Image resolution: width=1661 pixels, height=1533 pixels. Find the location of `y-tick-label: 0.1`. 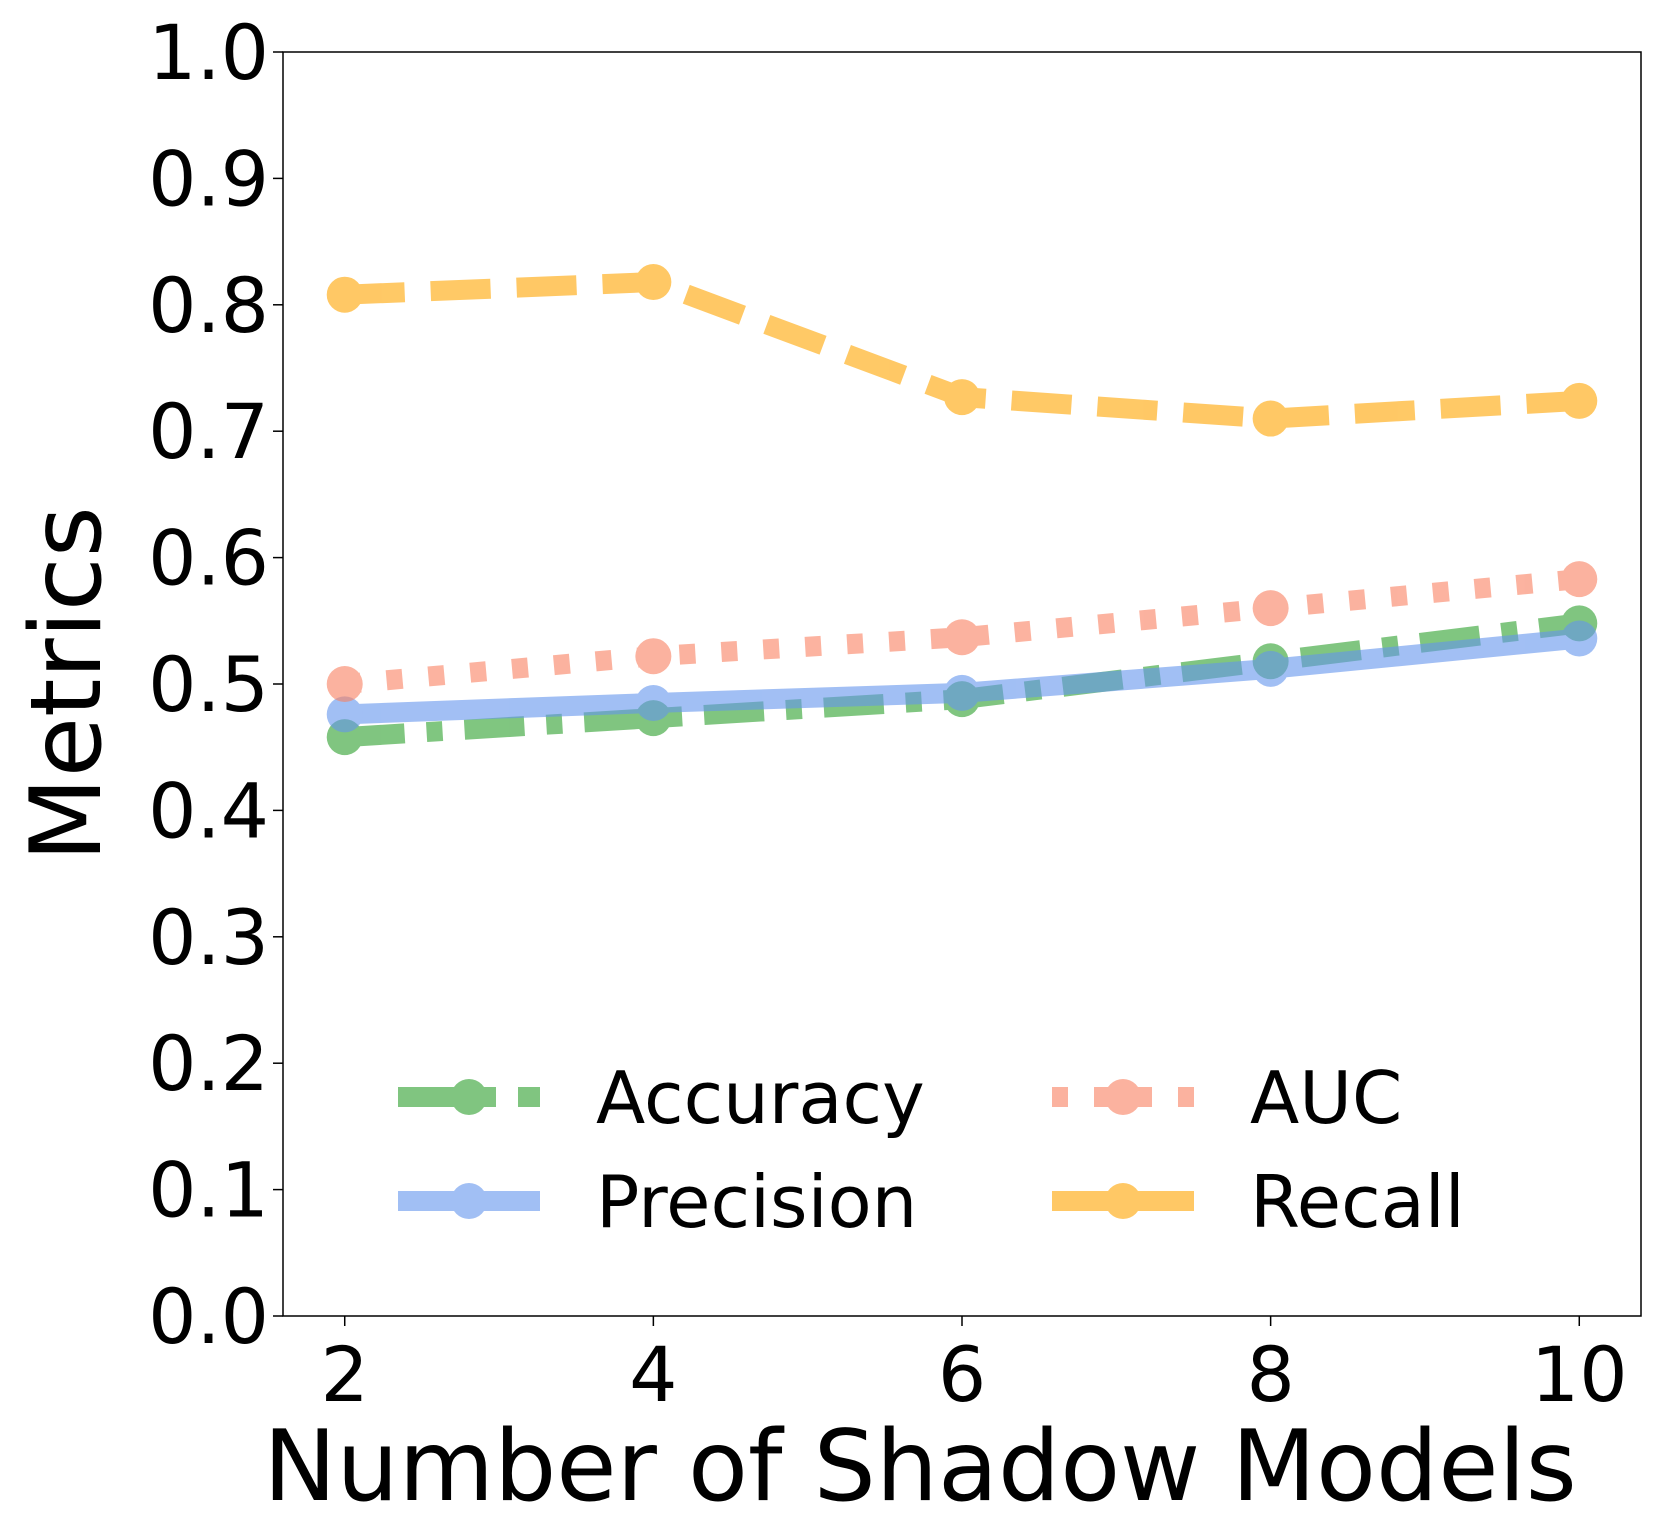

y-tick-label: 0.1 is located at coordinates (208, 1190).